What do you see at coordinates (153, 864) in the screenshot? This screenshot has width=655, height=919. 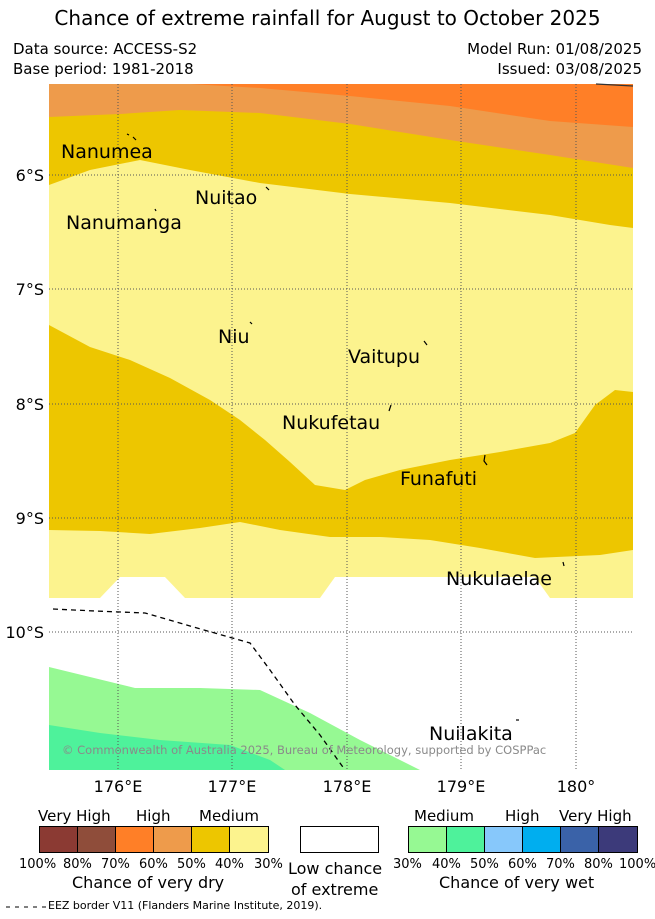 I see `legend-dry-pct-60: 60%` at bounding box center [153, 864].